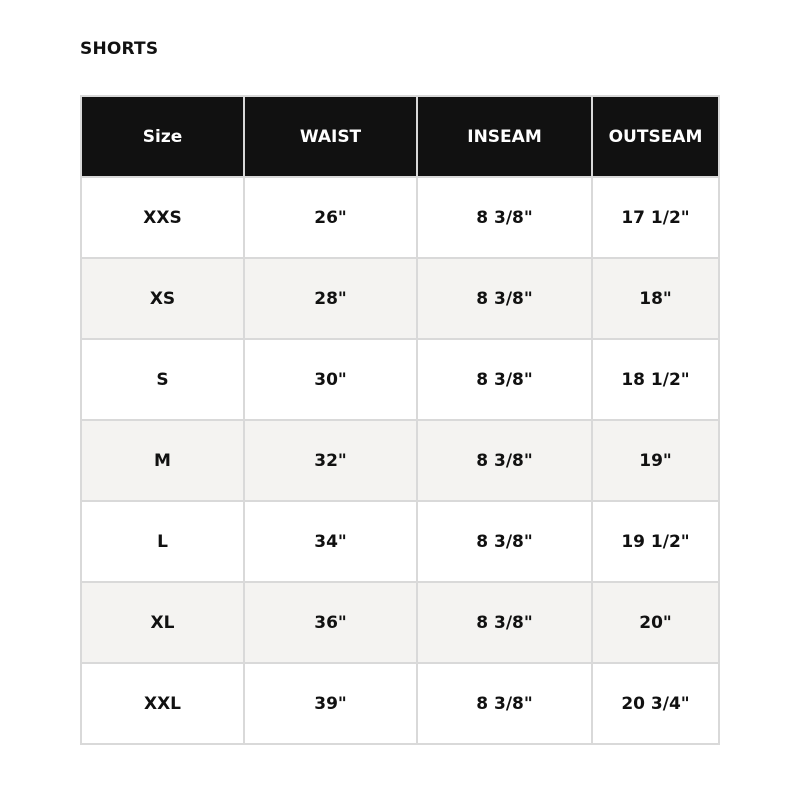 Image resolution: width=800 pixels, height=800 pixels. What do you see at coordinates (162, 541) in the screenshot?
I see `size-cell: L` at bounding box center [162, 541].